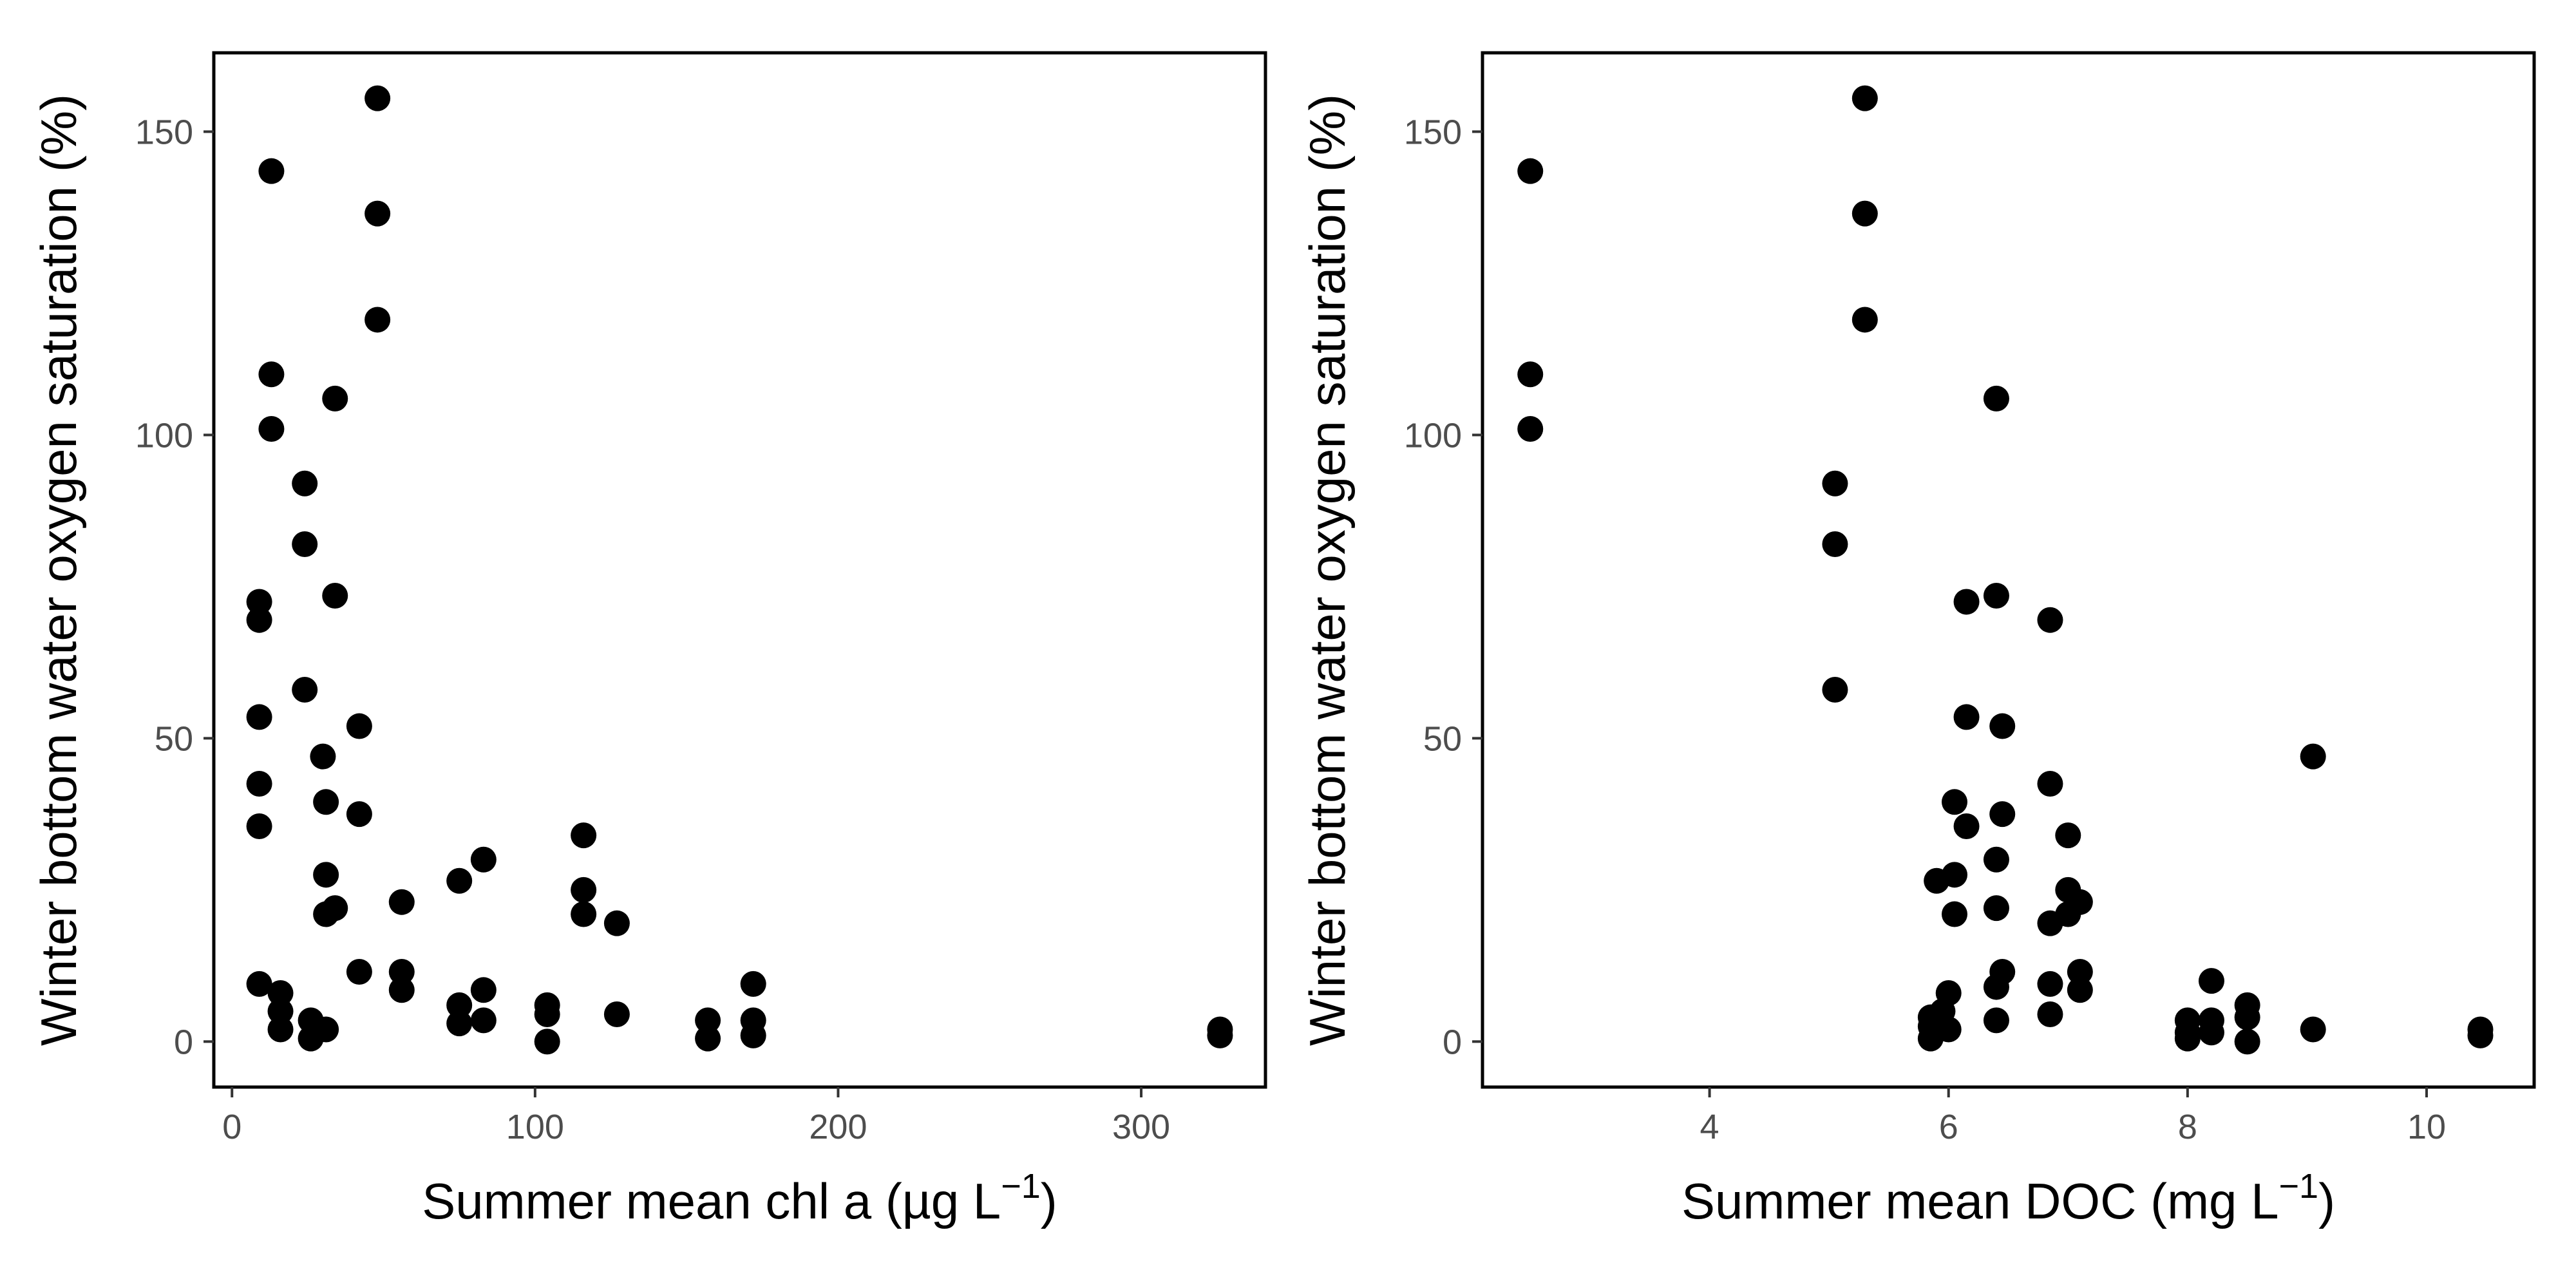 This screenshot has height=1288, width=2576. I want to click on doc-x-axis-title: Summer mean DOC (mg L−1), so click(2008, 1198).